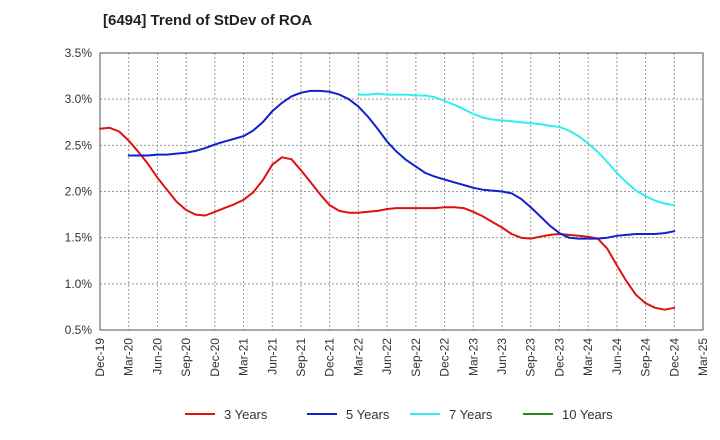 The image size is (720, 440). I want to click on x-tick-label: Sep-23, so click(531, 357).